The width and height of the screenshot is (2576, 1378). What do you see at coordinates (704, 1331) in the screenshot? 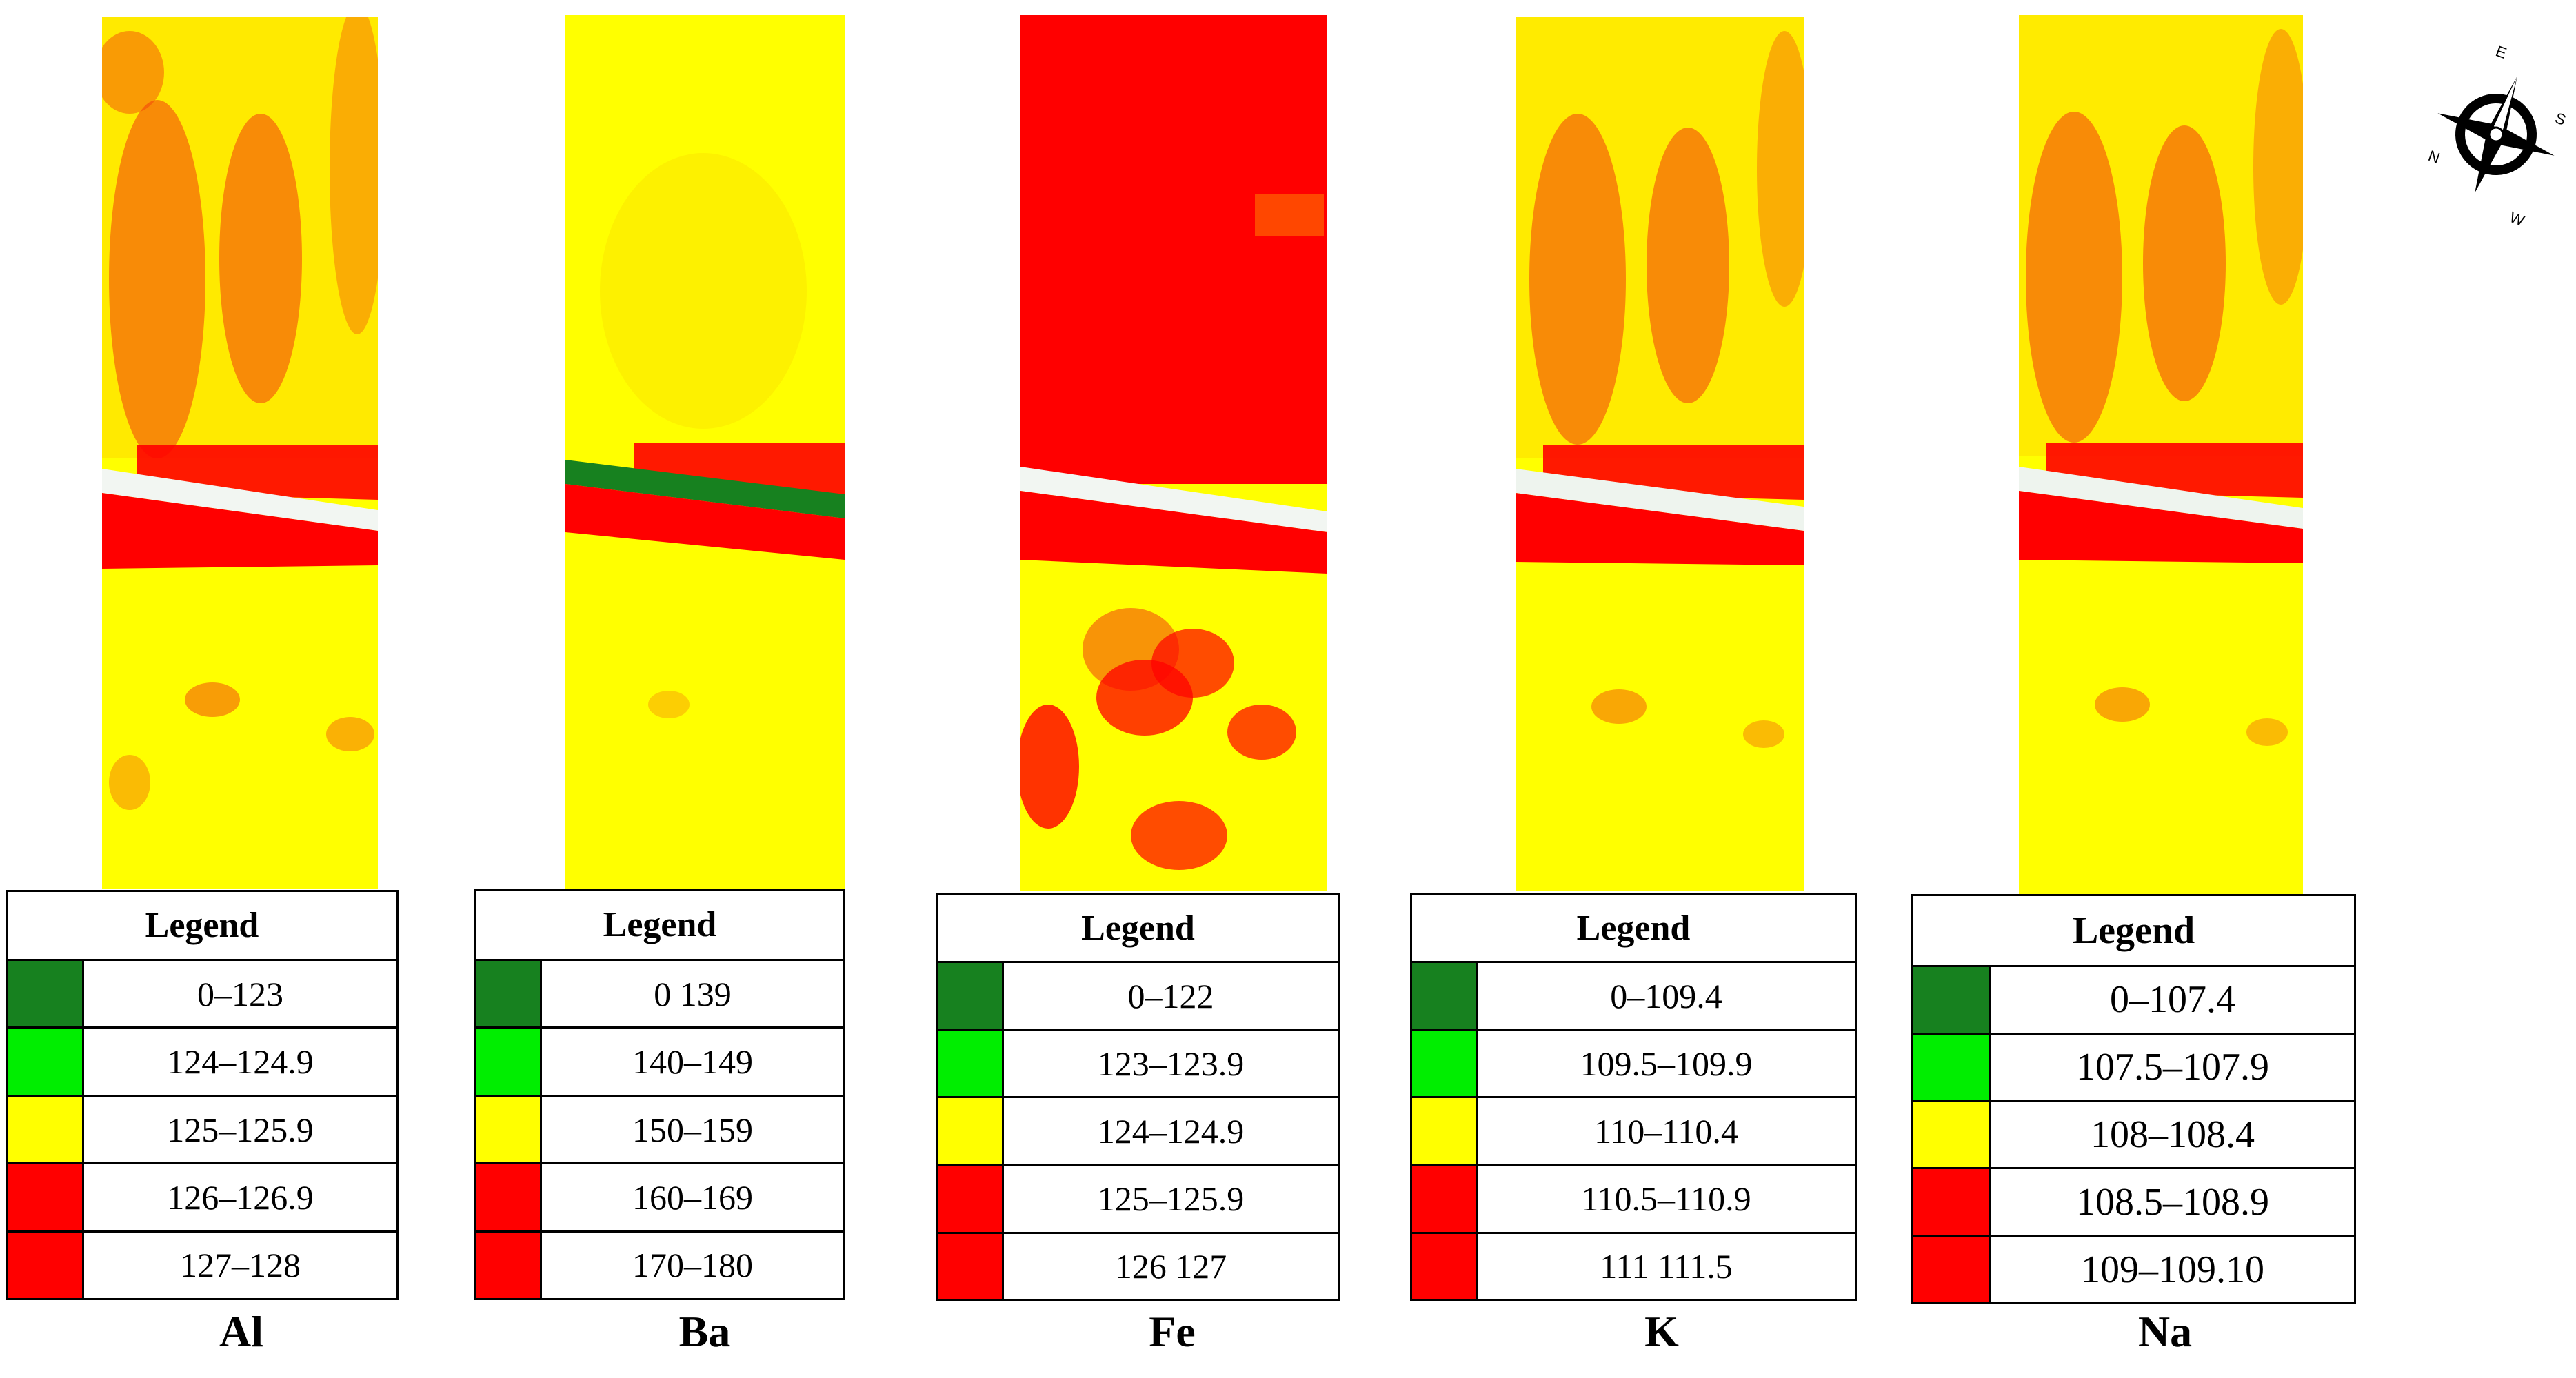
I see `element-label-ba: Ba` at bounding box center [704, 1331].